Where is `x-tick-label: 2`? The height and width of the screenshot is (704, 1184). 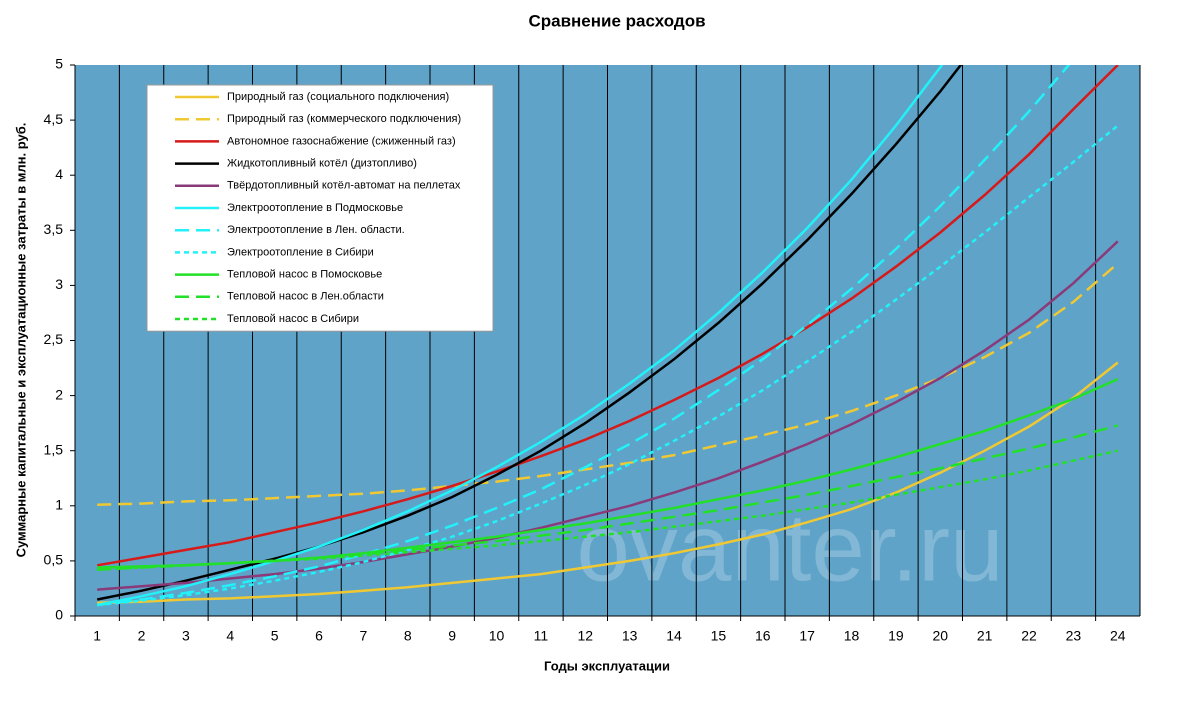 x-tick-label: 2 is located at coordinates (142, 636).